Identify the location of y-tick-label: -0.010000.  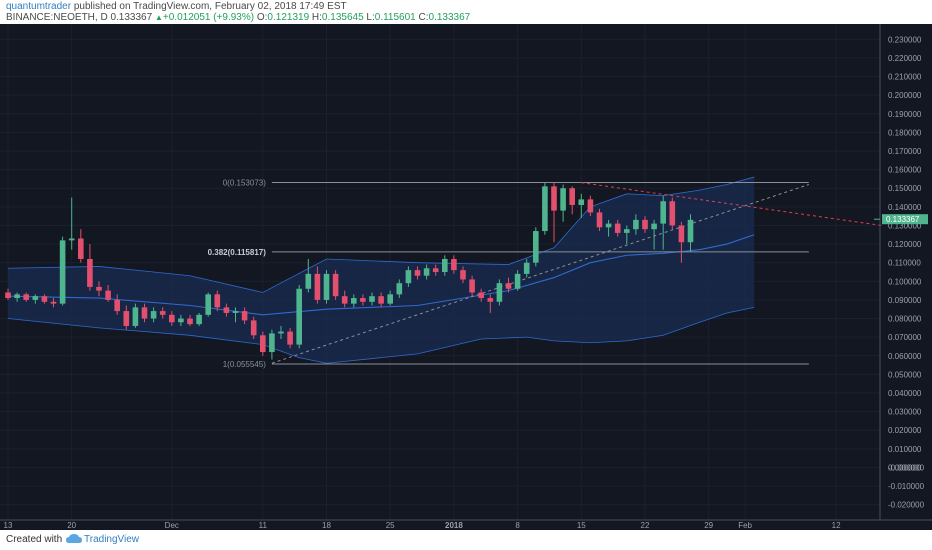
(906, 486).